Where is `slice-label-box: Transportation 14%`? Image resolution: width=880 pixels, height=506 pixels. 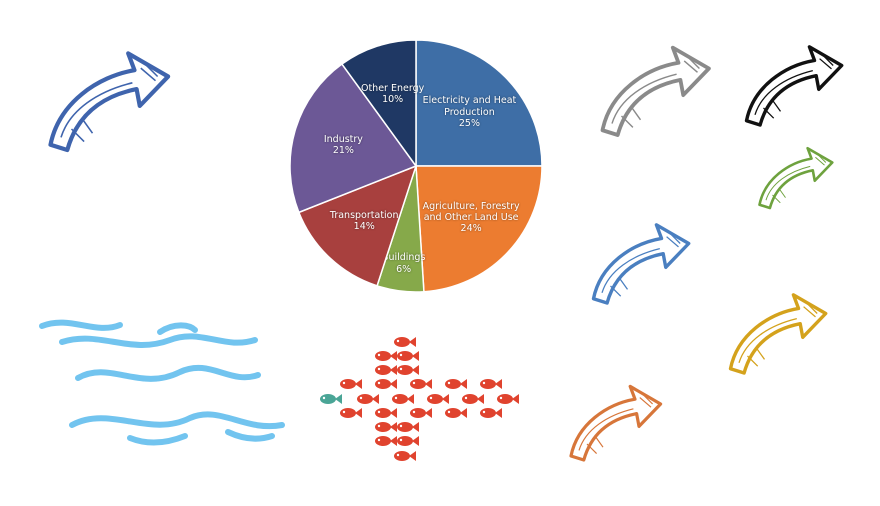
slice-label-box: Transportation 14% is located at coordinates (364, 221).